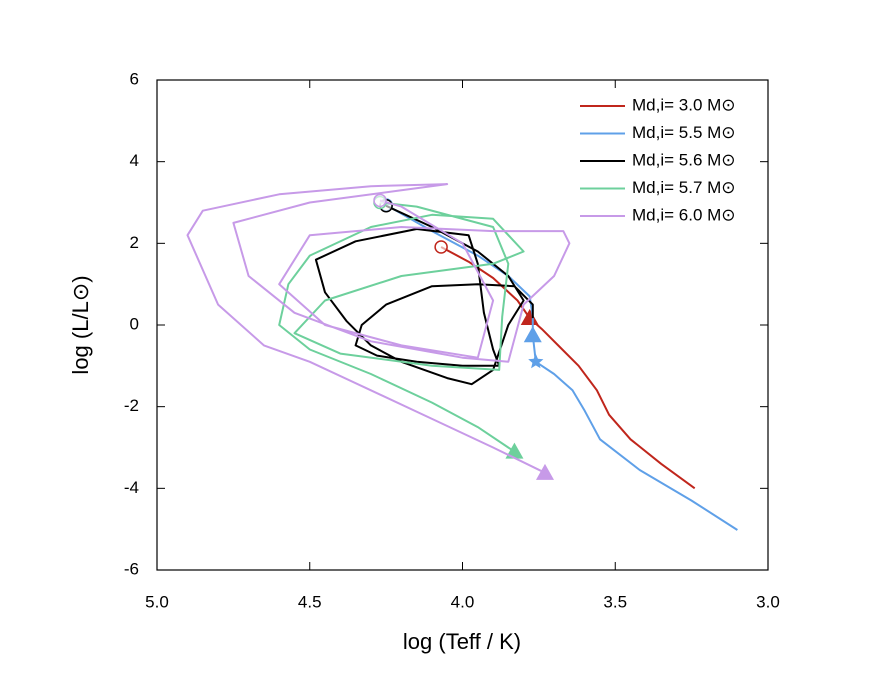 The height and width of the screenshot is (685, 894). I want to click on legend-label: Md,i= 5.7 M⊙, so click(684, 187).